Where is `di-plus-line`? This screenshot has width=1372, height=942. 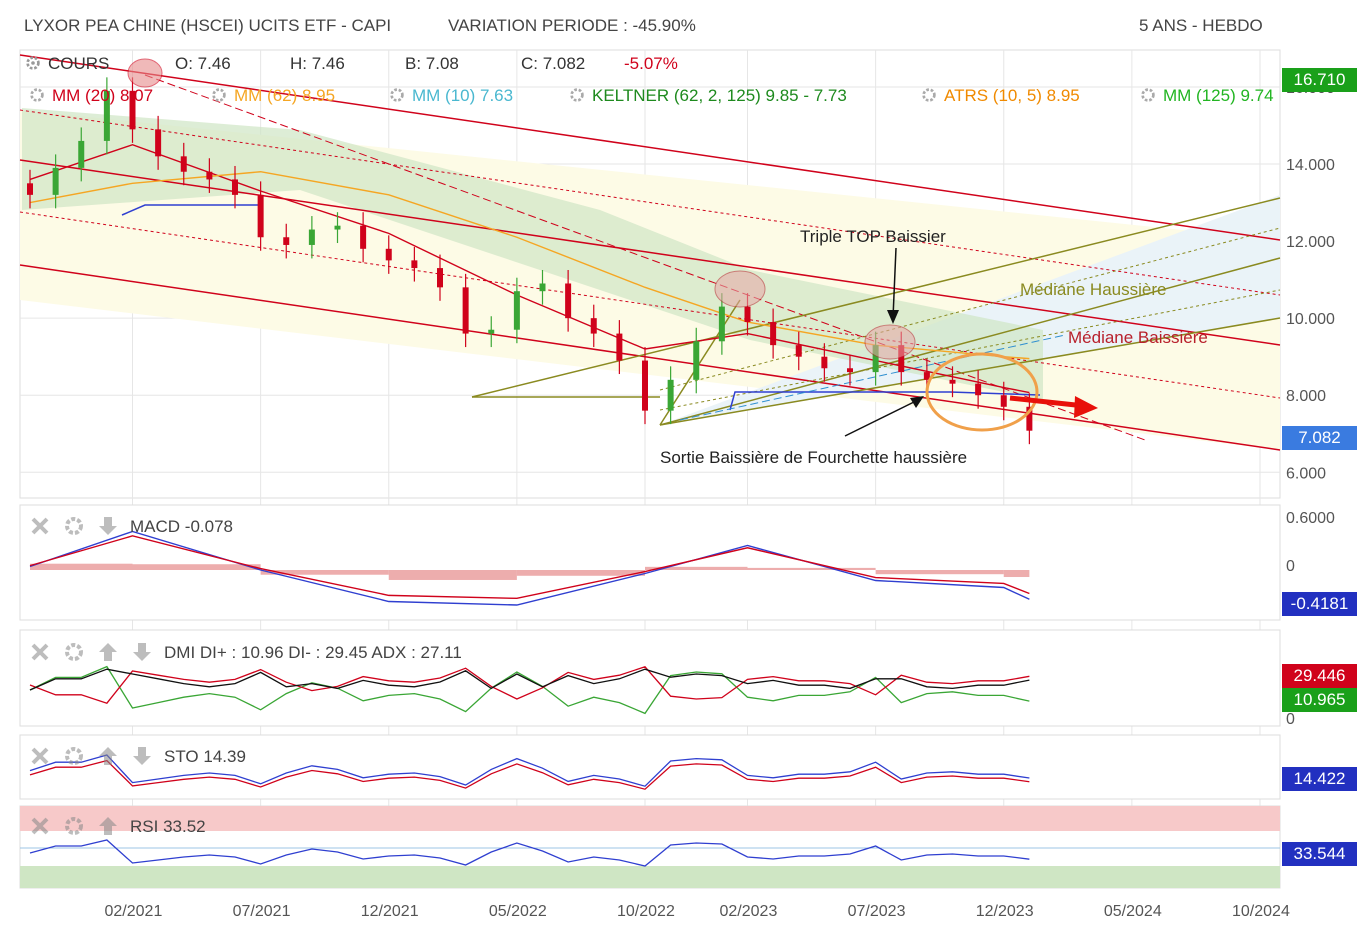
di-plus-line is located at coordinates (529, 690).